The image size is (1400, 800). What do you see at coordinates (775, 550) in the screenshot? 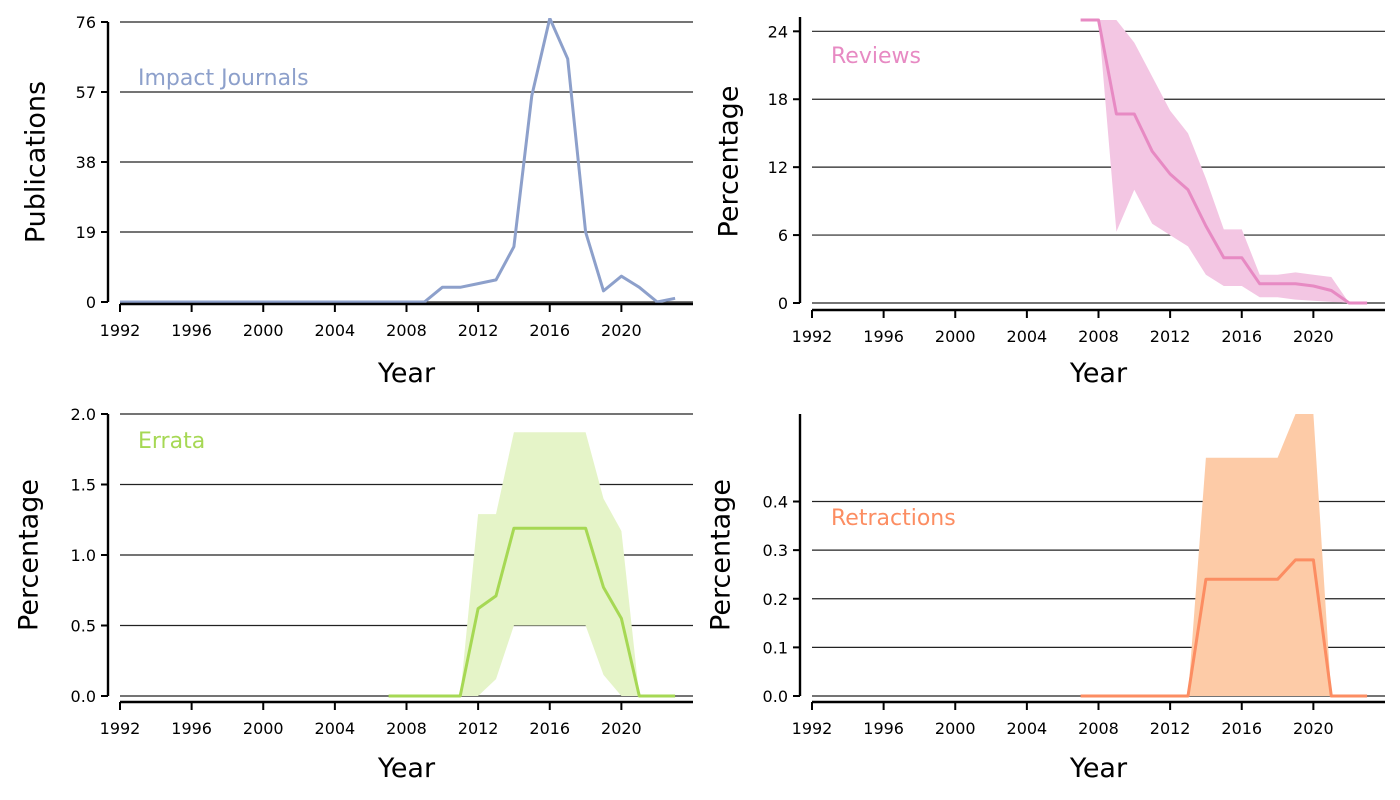
I see `y-tick-label: 0.3` at bounding box center [775, 550].